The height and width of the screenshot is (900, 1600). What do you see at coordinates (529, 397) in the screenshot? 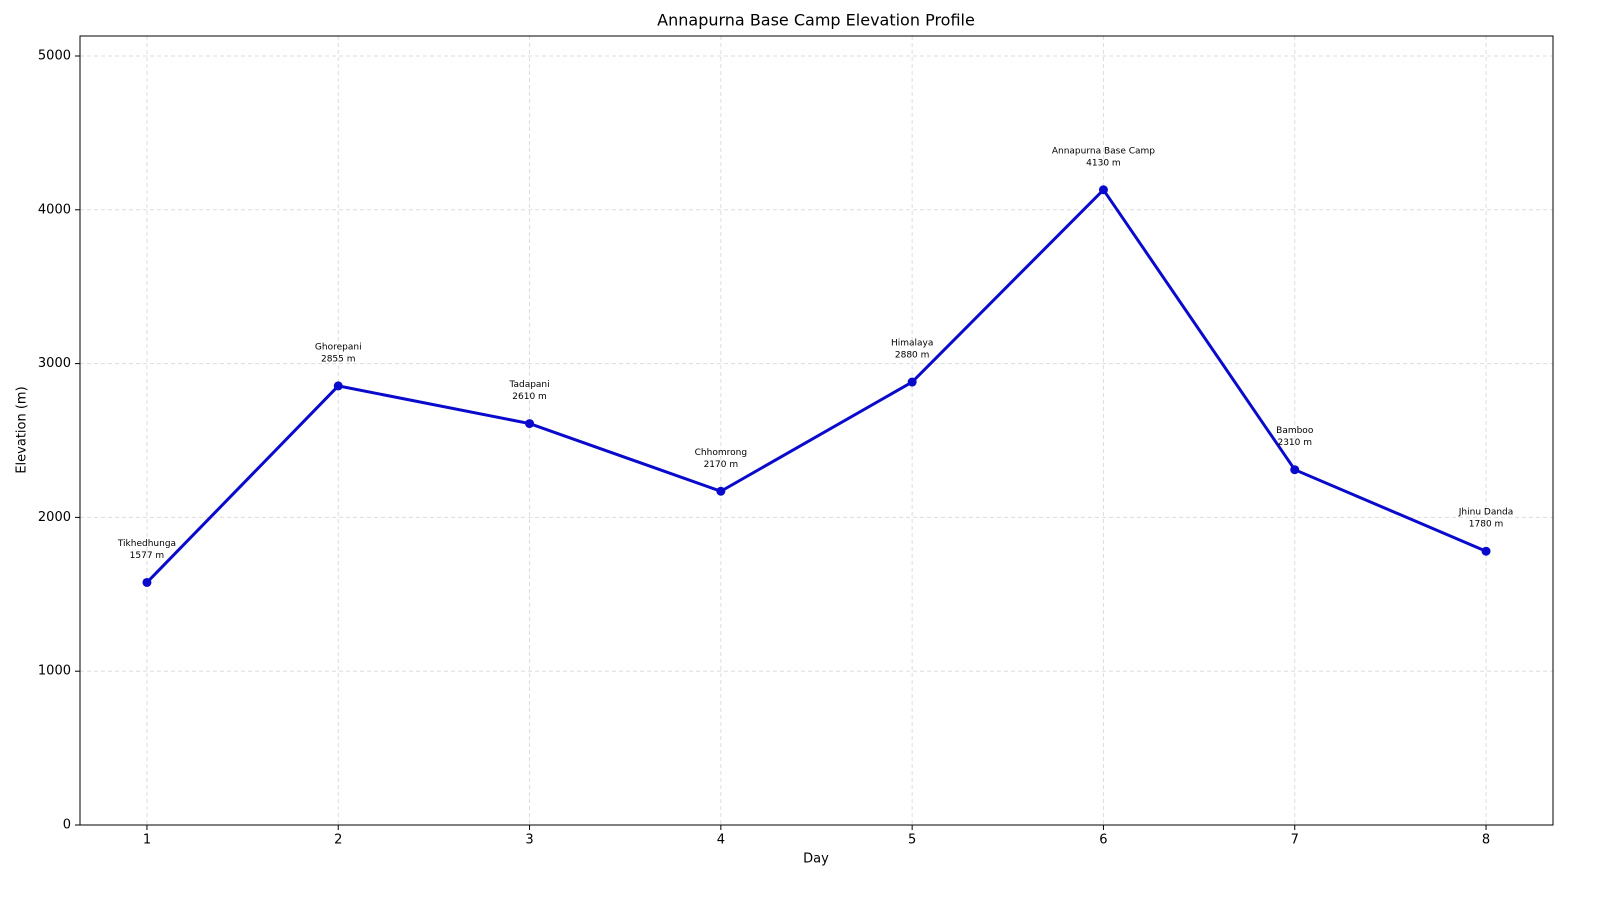
I see `value-label: 2610 m` at bounding box center [529, 397].